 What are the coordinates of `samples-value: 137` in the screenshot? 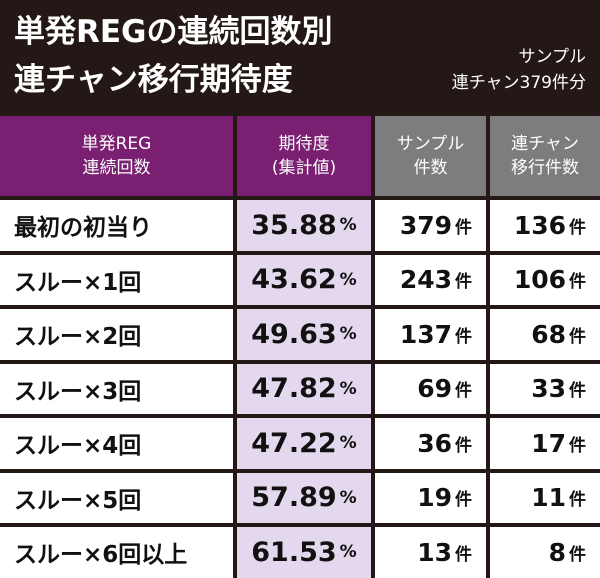 It's located at (425, 334).